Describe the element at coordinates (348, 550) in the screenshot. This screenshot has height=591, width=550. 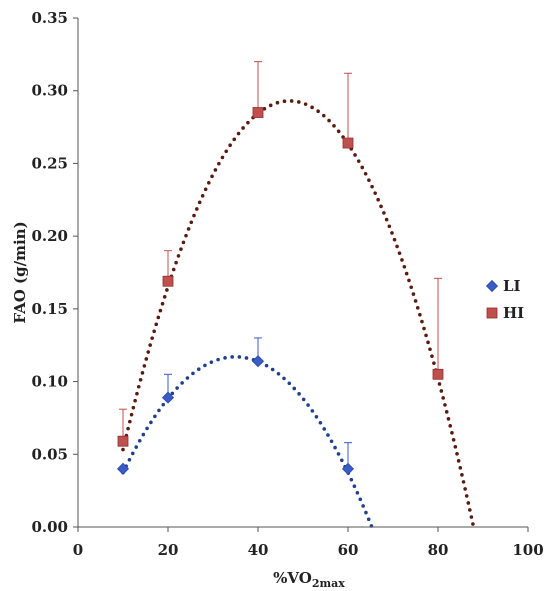
I see `x-tick-label: 60` at that location.